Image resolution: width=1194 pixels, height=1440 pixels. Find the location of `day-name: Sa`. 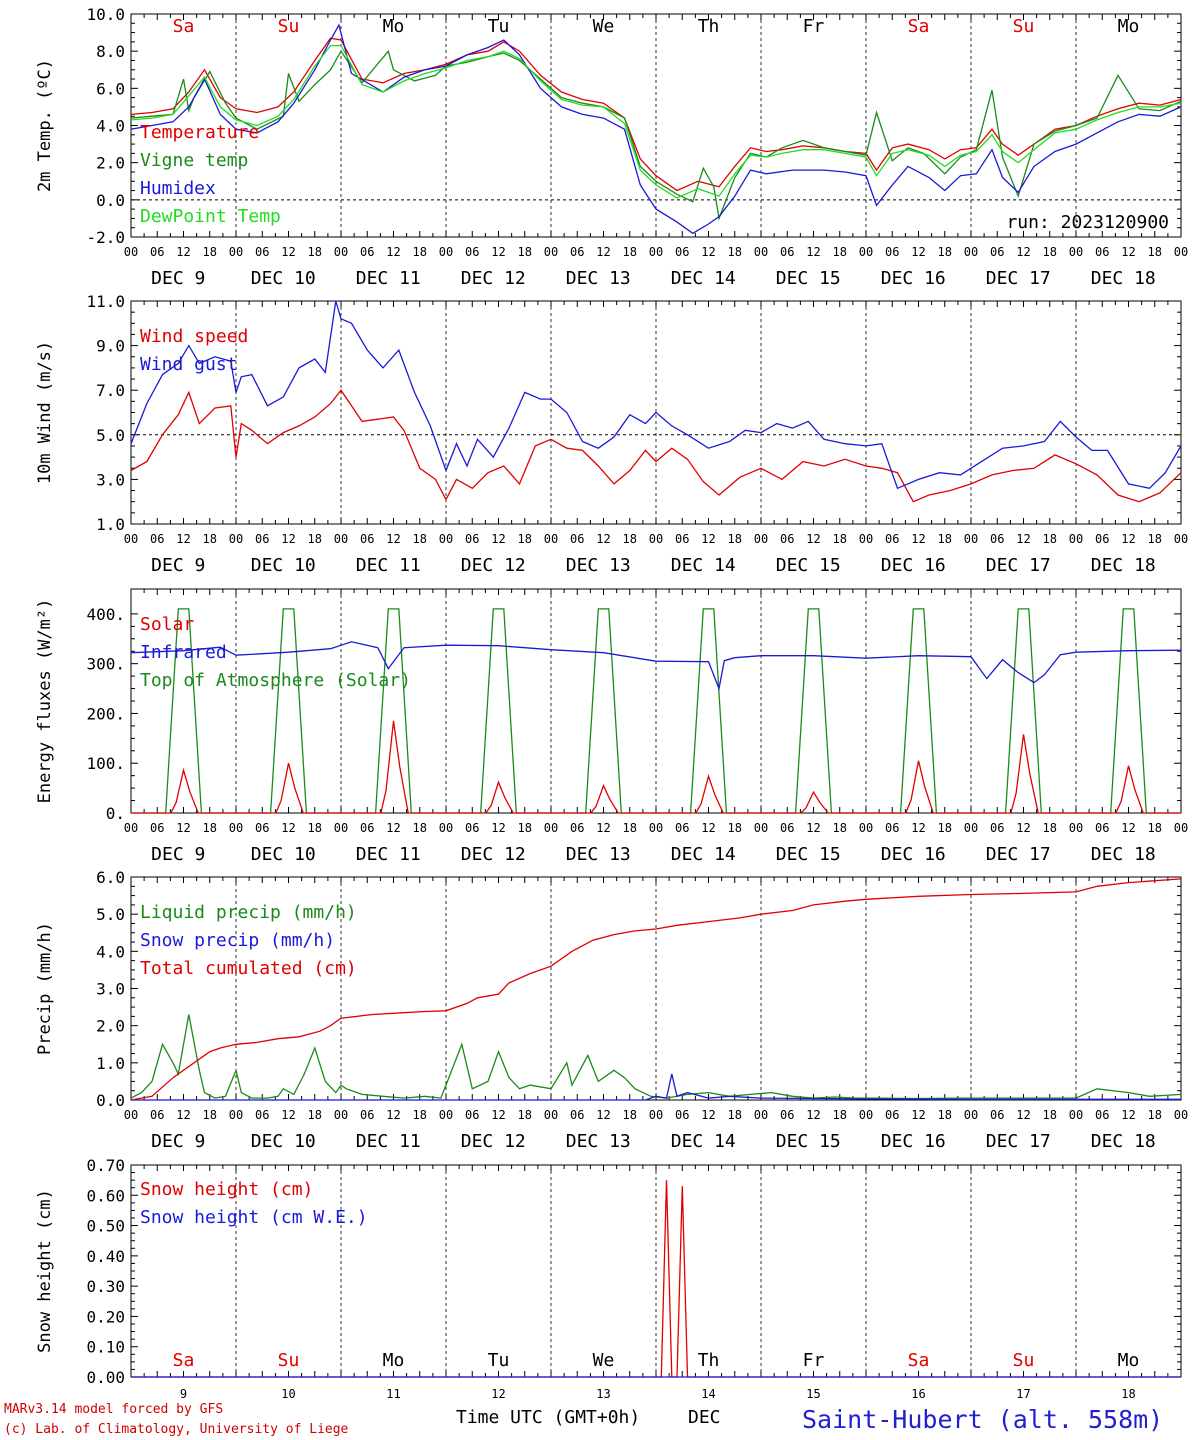

day-name: Sa is located at coordinates (919, 26).